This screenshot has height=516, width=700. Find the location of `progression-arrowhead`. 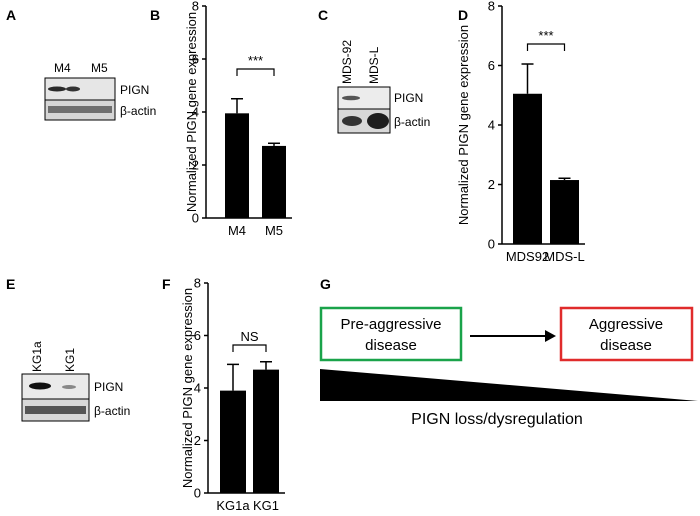

progression-arrowhead is located at coordinates (550, 336).